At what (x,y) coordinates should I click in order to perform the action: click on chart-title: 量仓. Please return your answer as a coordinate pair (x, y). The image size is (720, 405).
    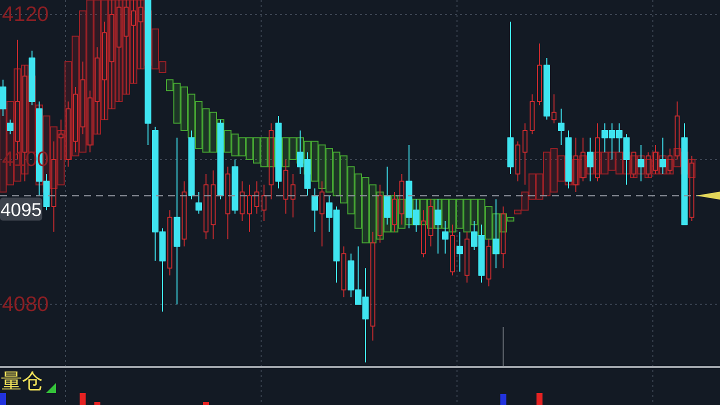
    Looking at the image, I should click on (22, 381).